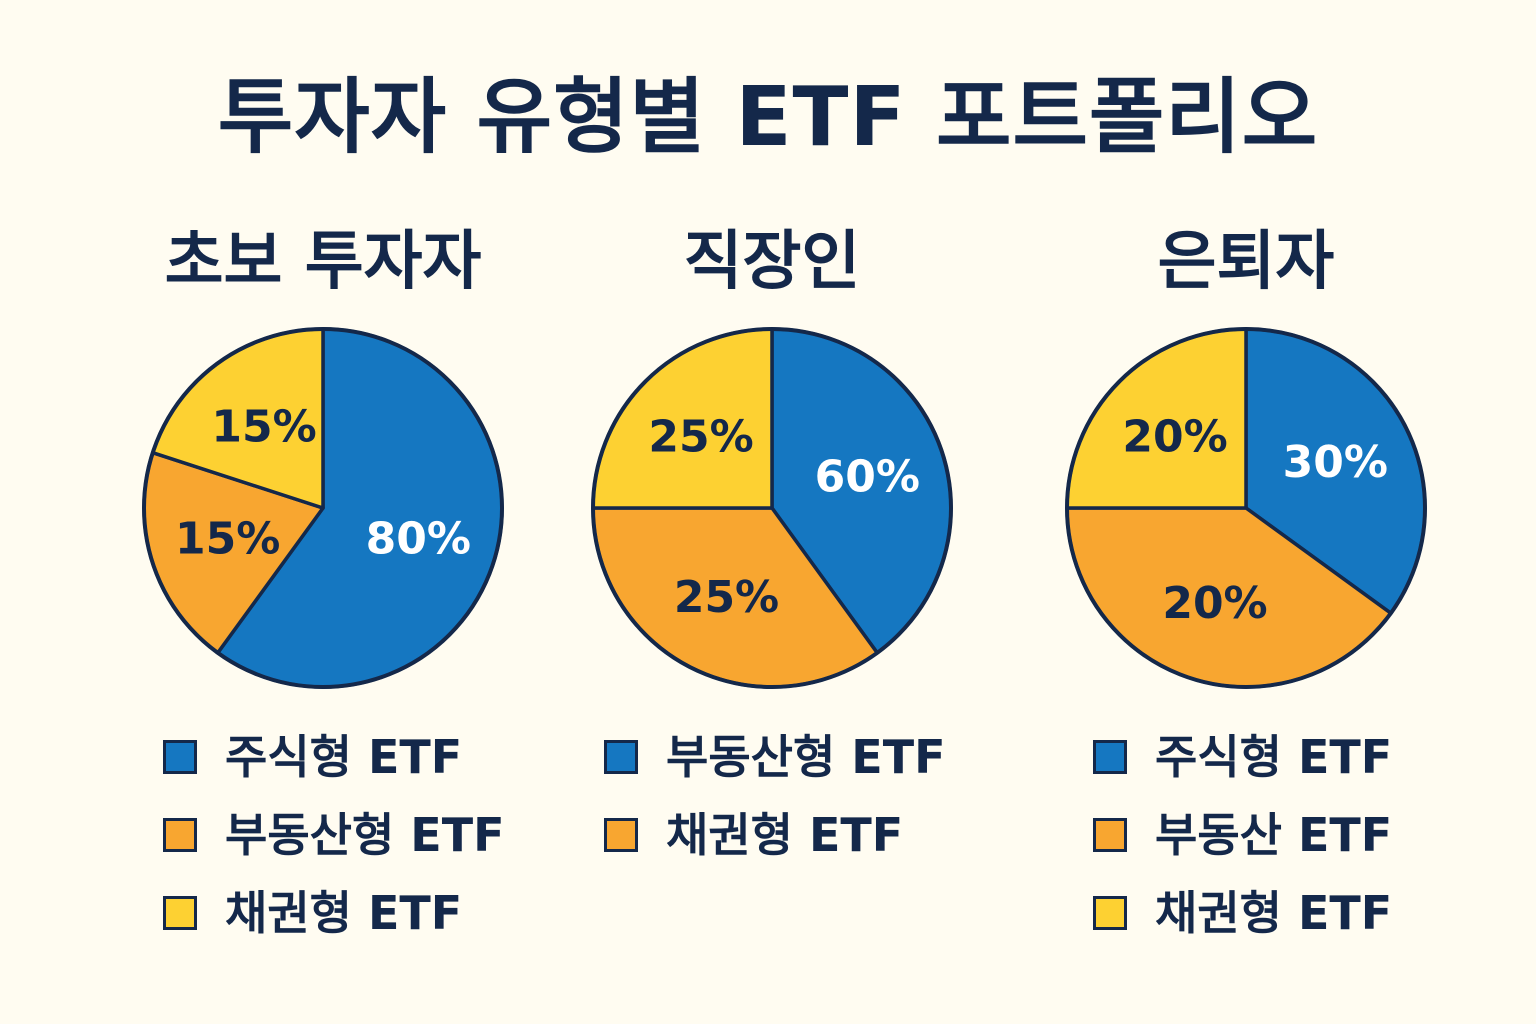 This screenshot has height=1024, width=1536. Describe the element at coordinates (323, 262) in the screenshot. I see `chart-title-beginner: 초보 투자자` at that location.